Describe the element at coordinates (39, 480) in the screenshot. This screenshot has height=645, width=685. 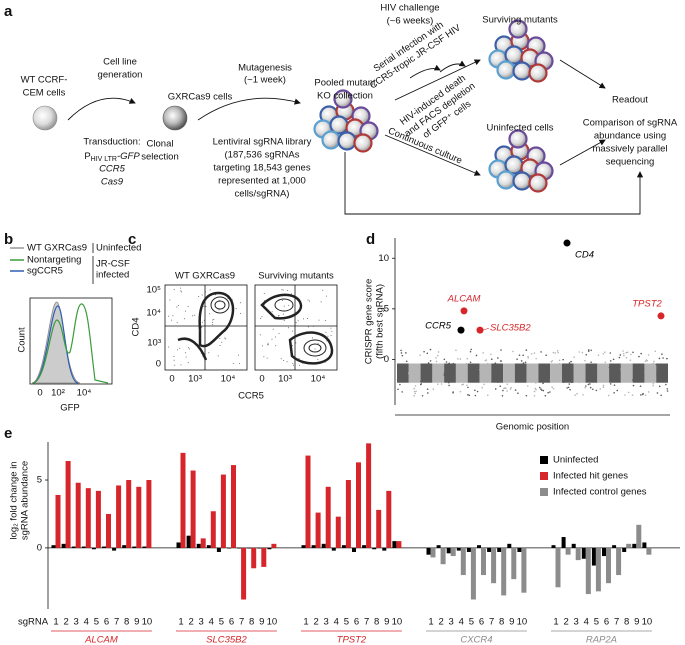
I see `y-tick-label: 5` at that location.